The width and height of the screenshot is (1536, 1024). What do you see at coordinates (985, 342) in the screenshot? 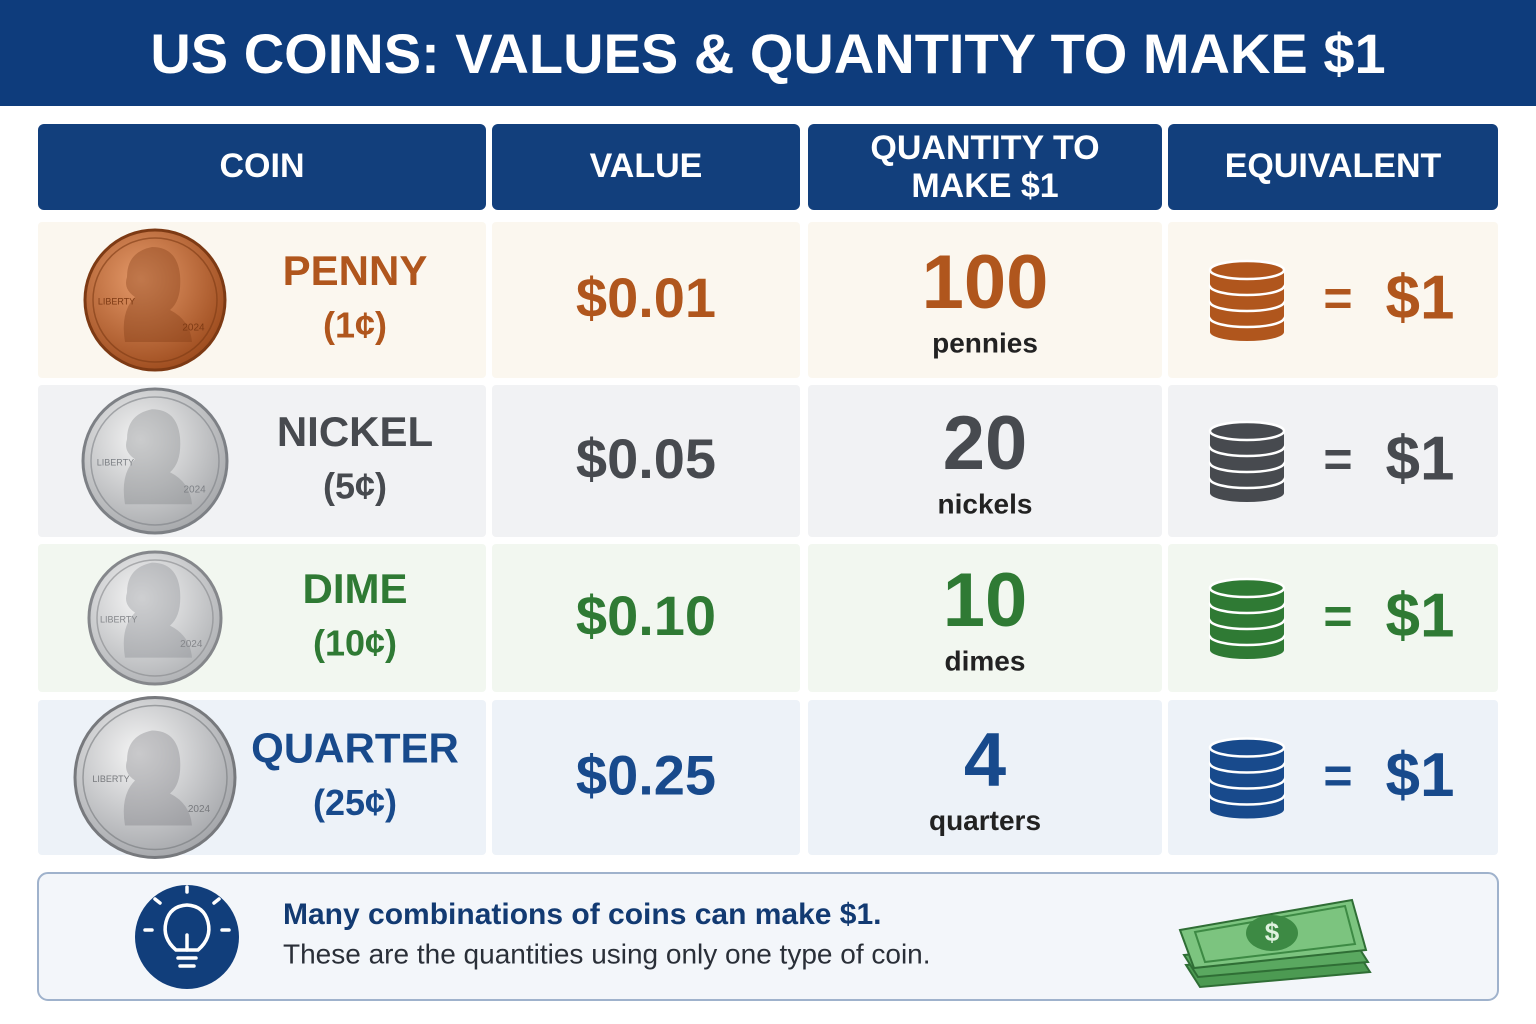
I see `quantity-unit: pennies` at bounding box center [985, 342].